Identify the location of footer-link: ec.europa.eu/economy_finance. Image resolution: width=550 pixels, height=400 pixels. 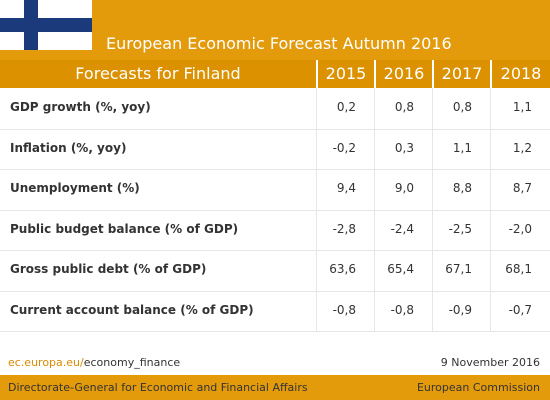
(94, 362).